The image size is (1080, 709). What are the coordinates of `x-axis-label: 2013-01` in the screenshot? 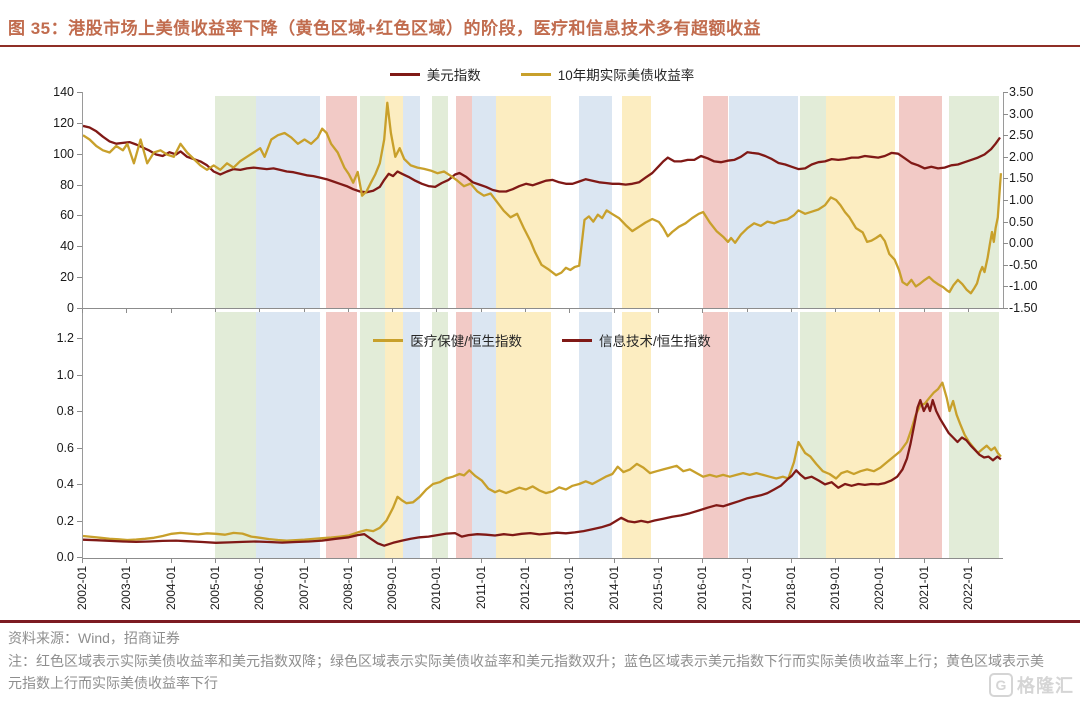 It's located at (569, 588).